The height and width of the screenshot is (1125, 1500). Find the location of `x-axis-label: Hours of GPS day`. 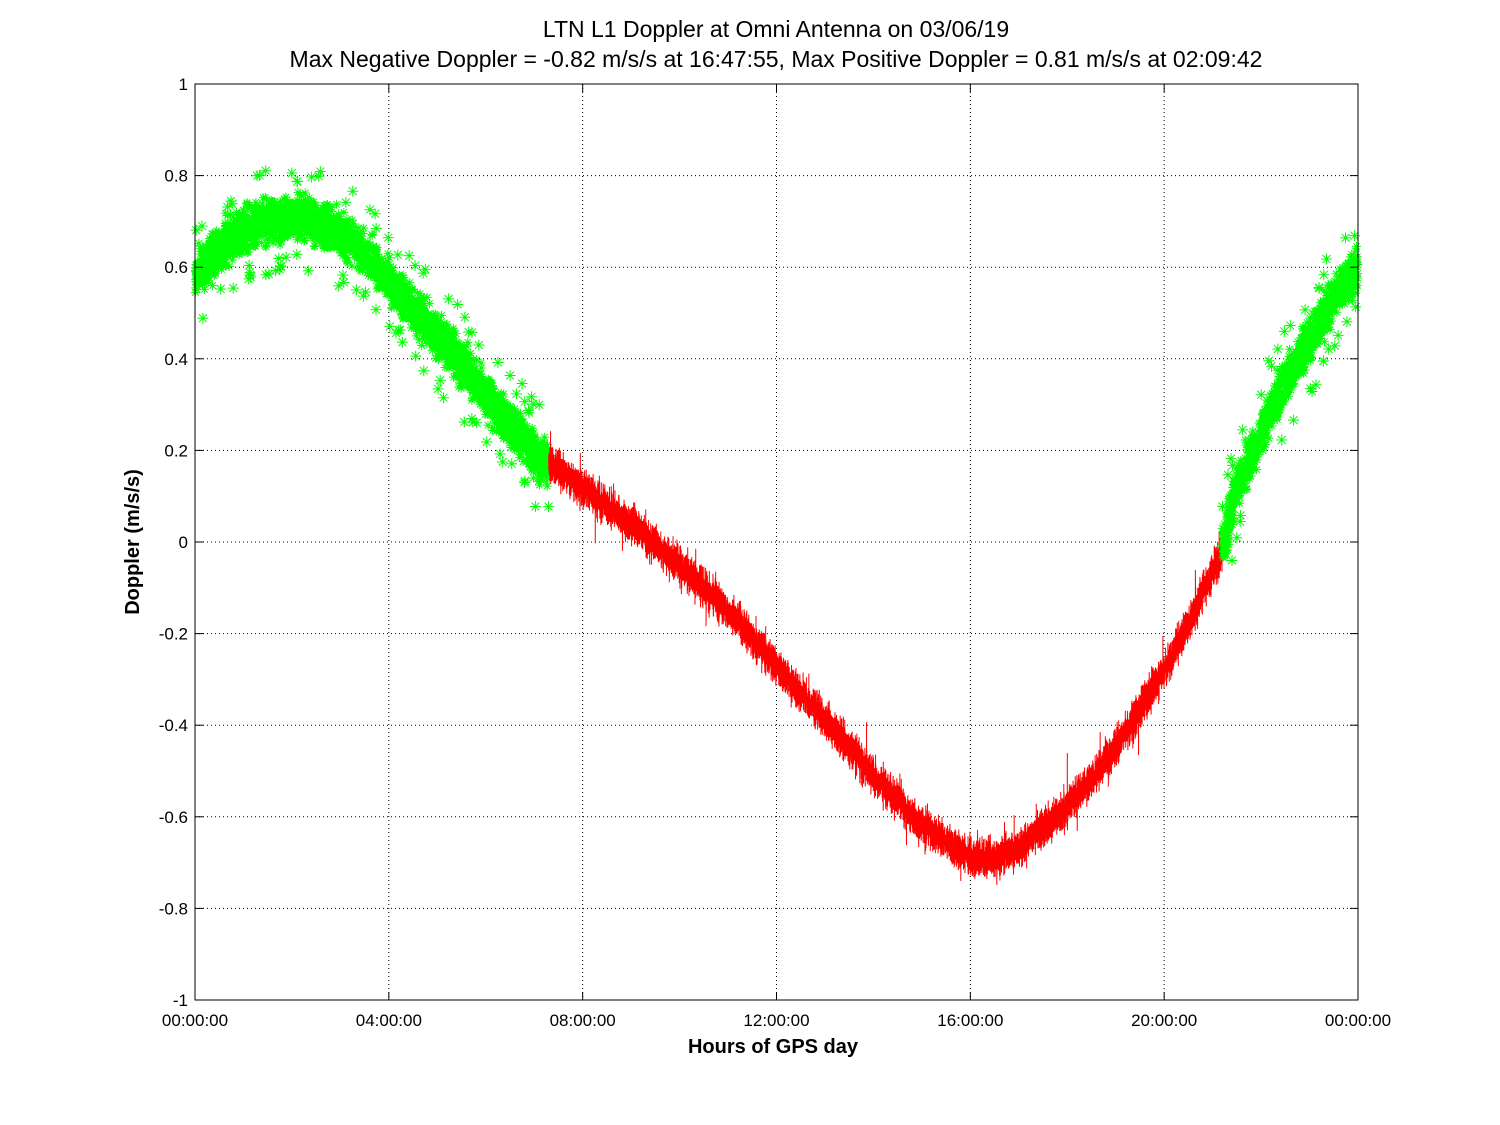

x-axis-label: Hours of GPS day is located at coordinates (773, 1047).